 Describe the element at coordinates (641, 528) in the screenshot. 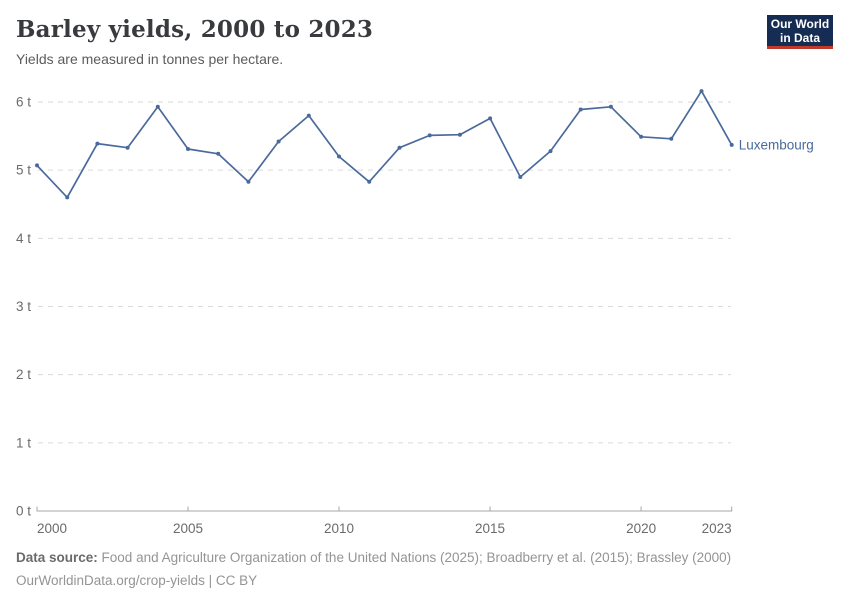

I see `x-axis-tick-label: 2020` at that location.